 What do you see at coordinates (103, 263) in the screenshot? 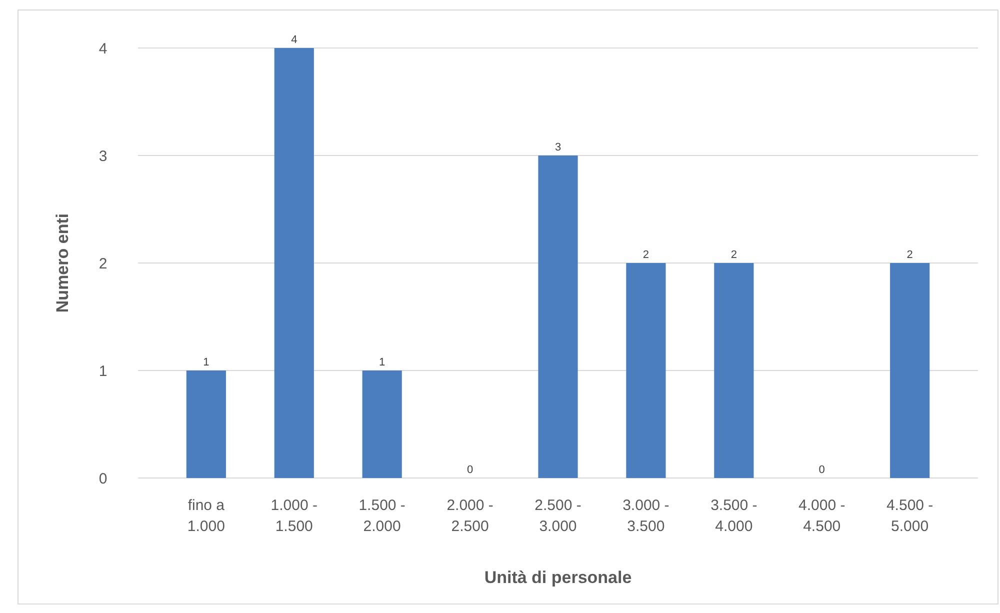
I see `y-tick-label: 2` at bounding box center [103, 263].